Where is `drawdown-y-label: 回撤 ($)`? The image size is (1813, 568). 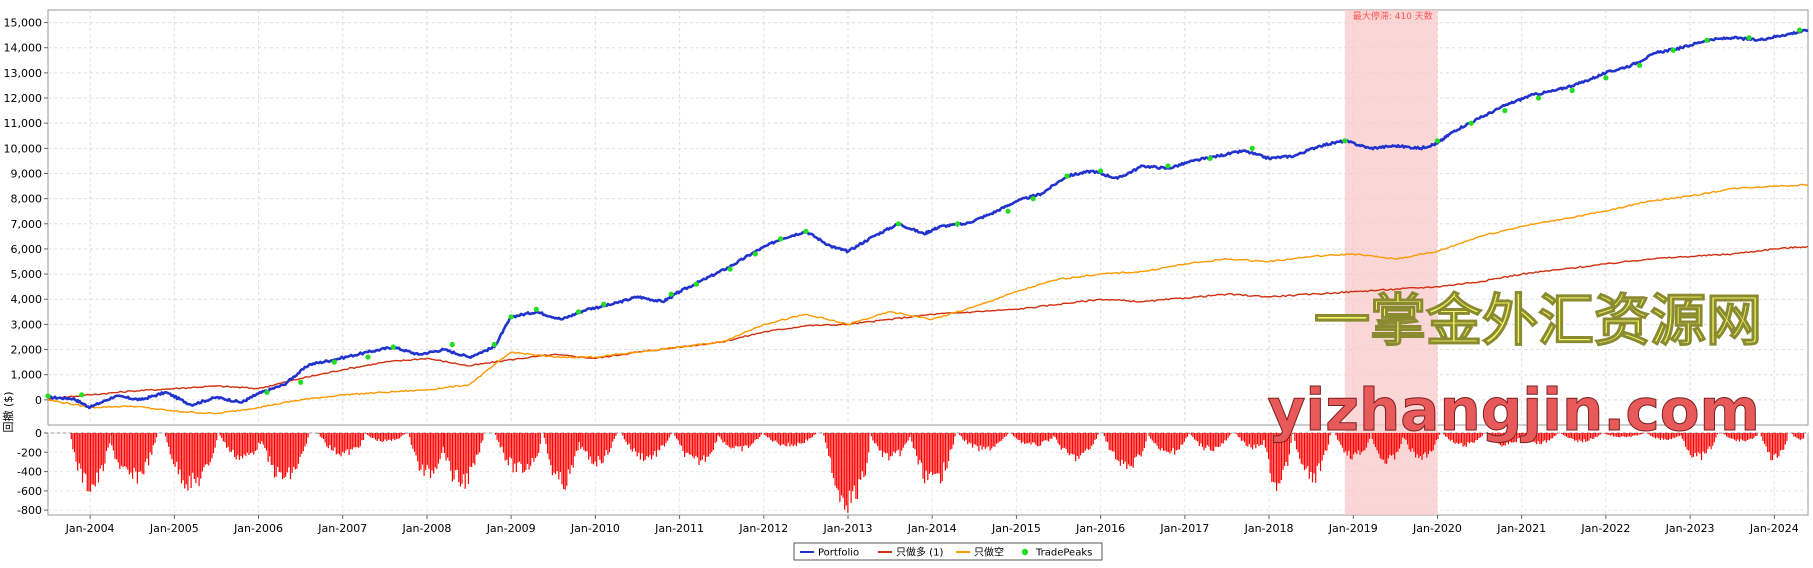 drawdown-y-label: 回撤 ($) is located at coordinates (8, 411).